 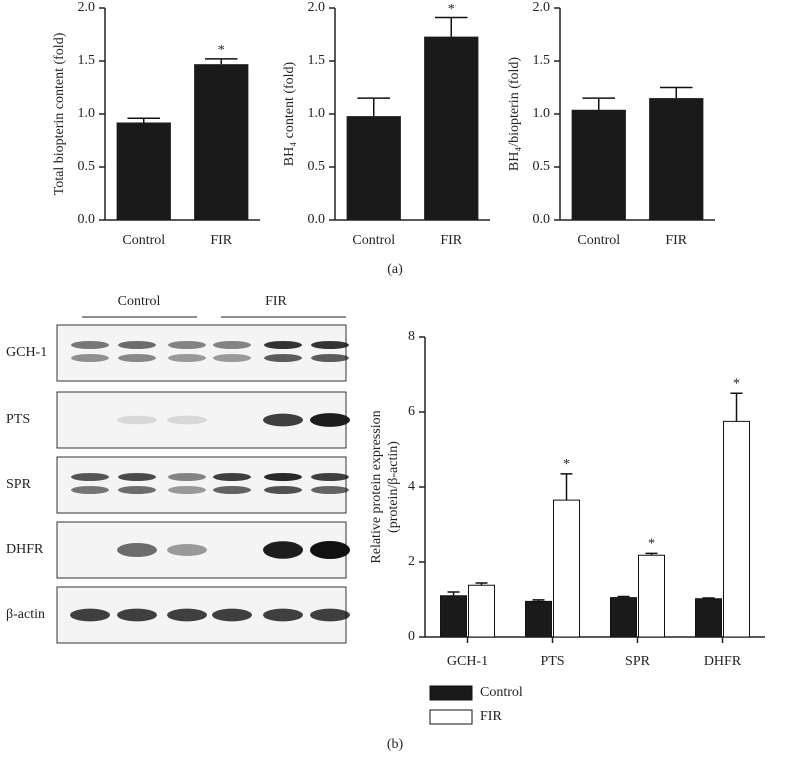 I want to click on legend-label: FIR, so click(x=491, y=716).